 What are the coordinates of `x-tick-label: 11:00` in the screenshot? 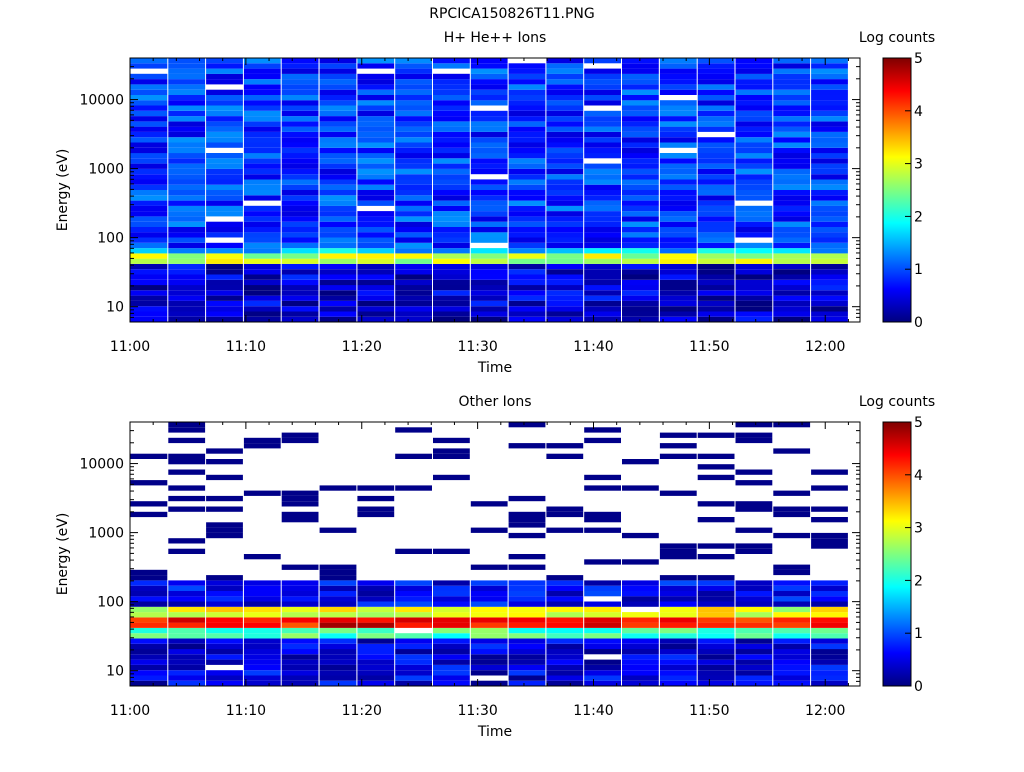 It's located at (130, 711).